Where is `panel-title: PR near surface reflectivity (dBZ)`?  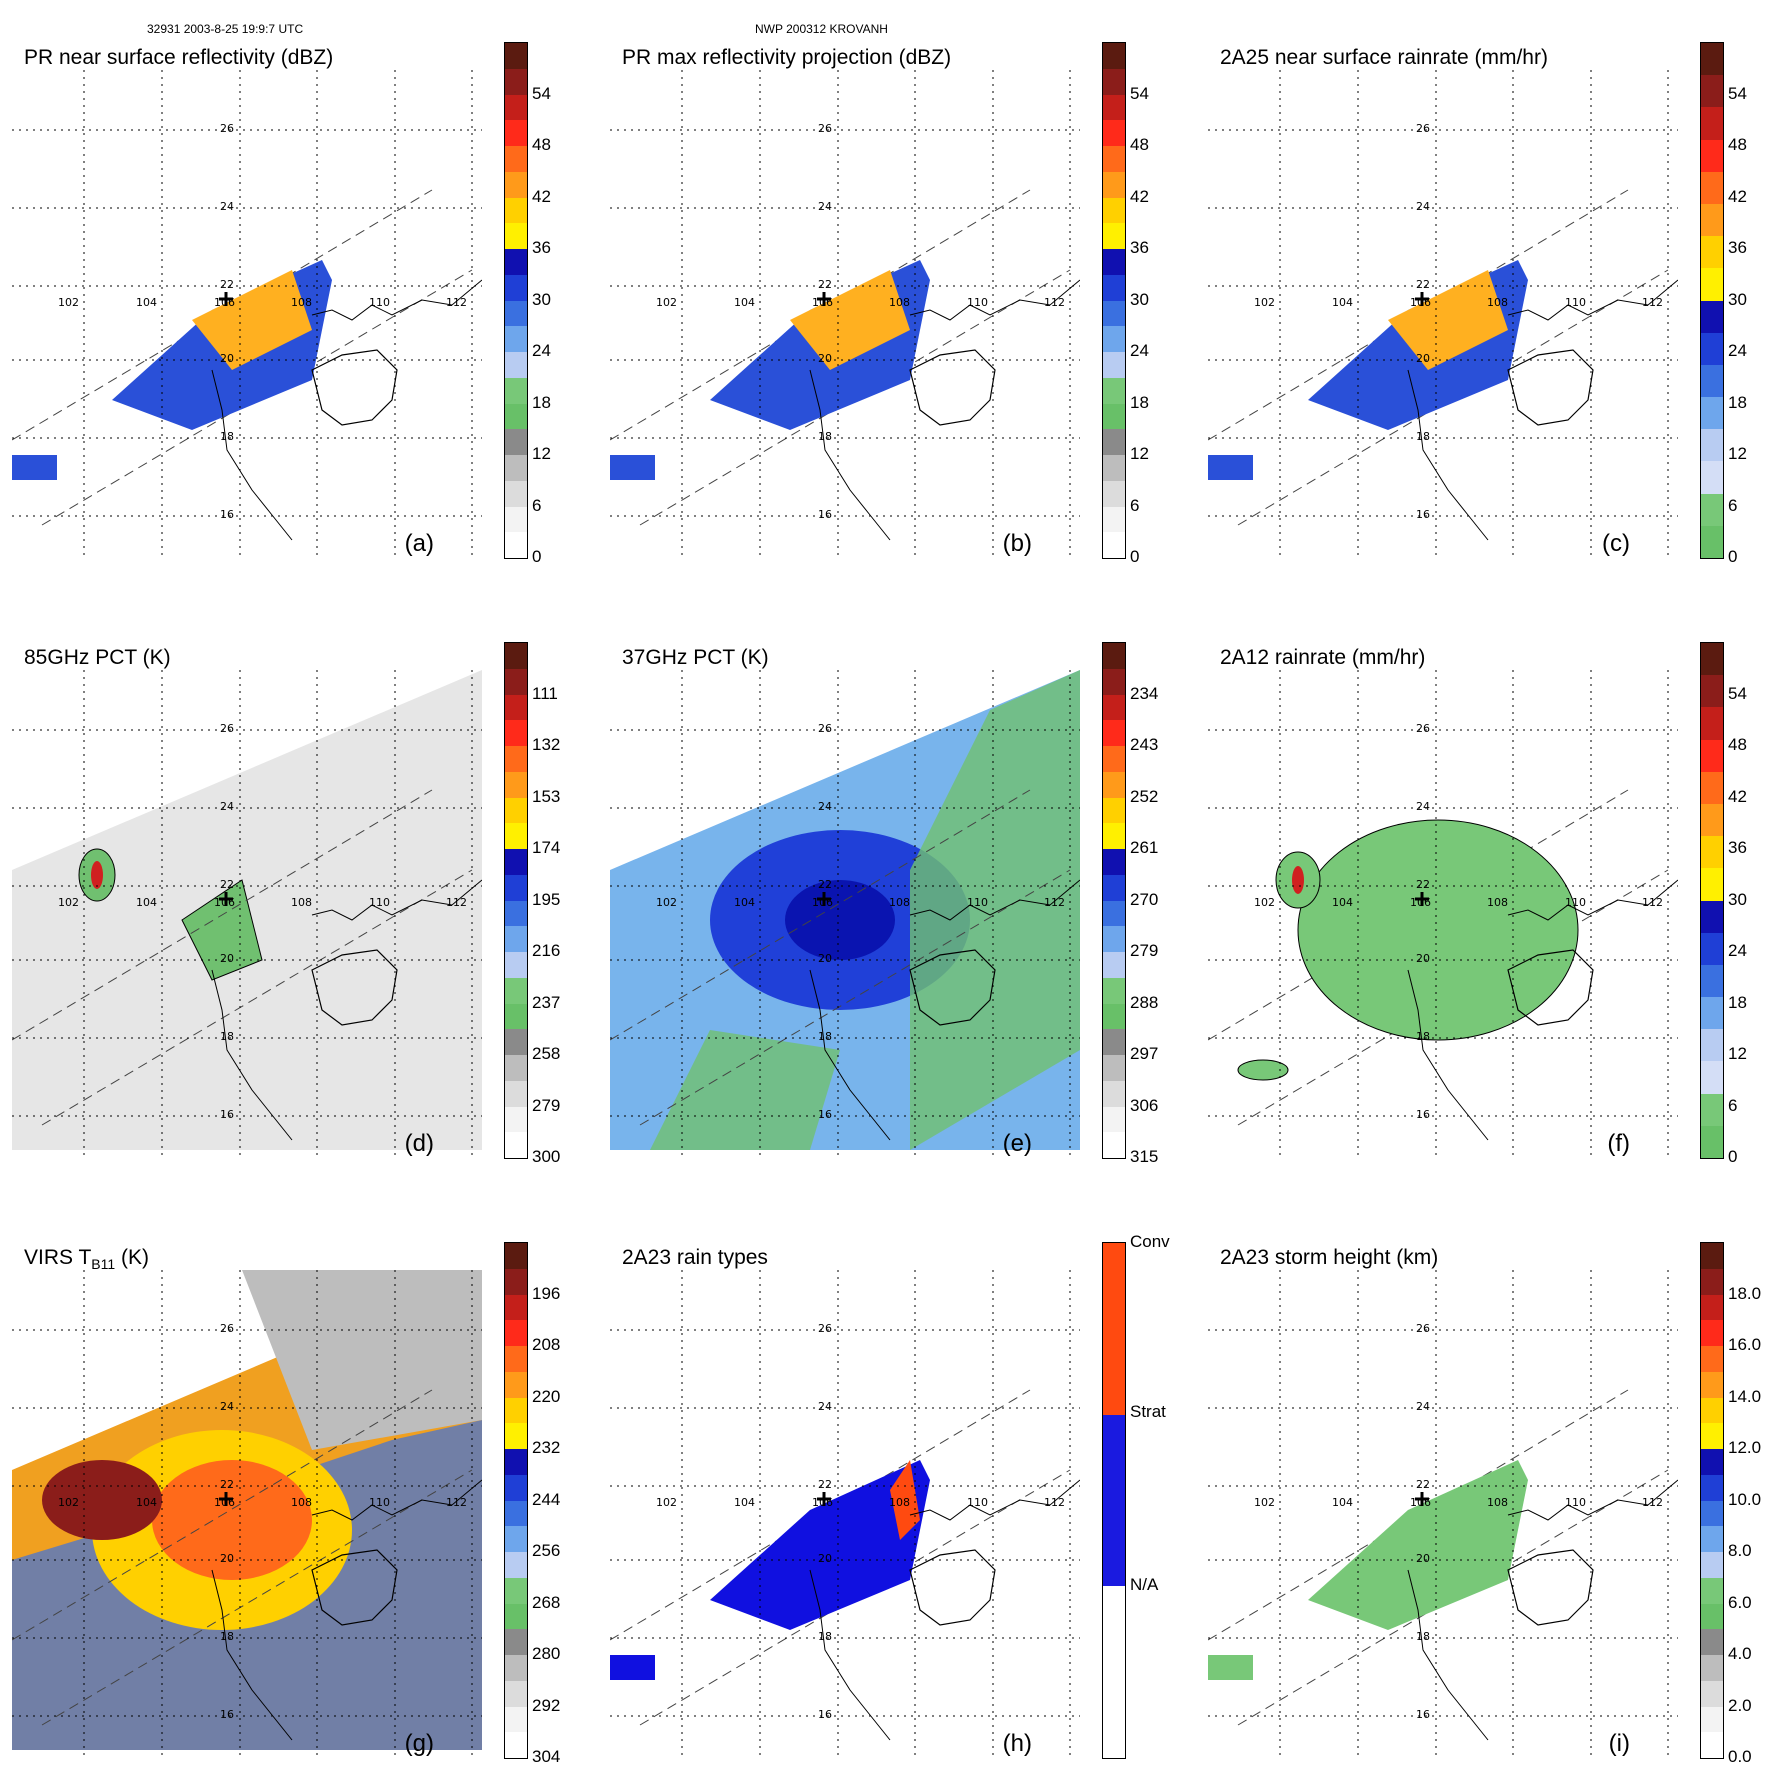 panel-title: PR near surface reflectivity (dBZ) is located at coordinates (179, 57).